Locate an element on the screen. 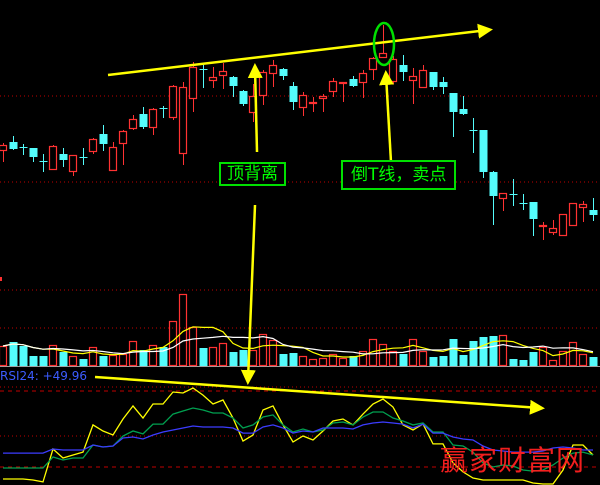  sell-point-pointer-arrow is located at coordinates (387, 116).